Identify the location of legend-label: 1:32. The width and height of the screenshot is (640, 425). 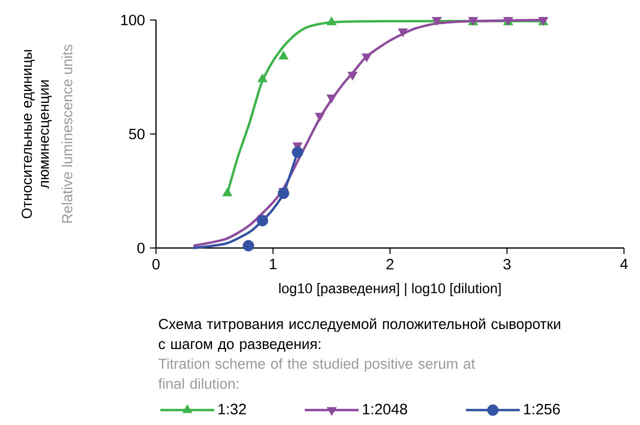
(232, 409).